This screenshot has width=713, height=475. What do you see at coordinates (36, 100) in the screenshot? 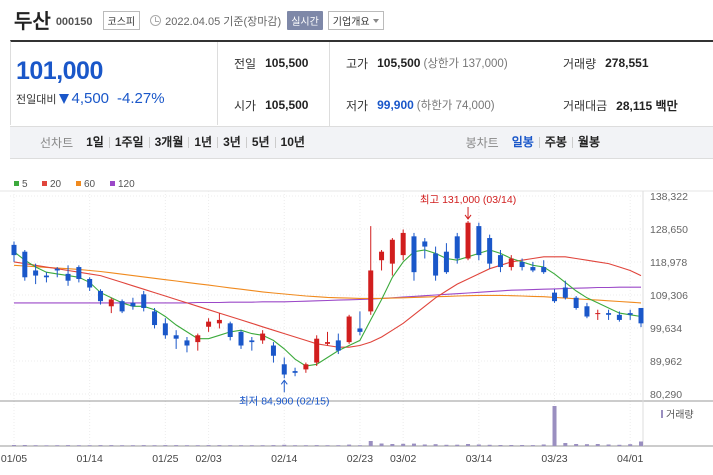
I see `change-label: 전일대비` at bounding box center [36, 100].